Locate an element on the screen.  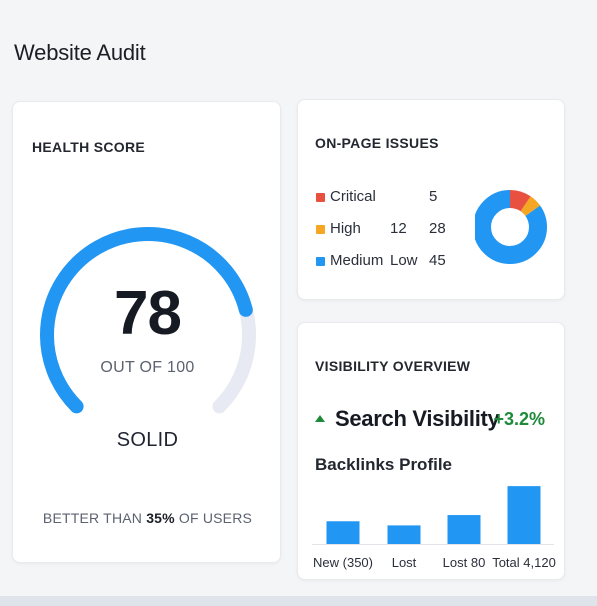
high-swatch is located at coordinates (320, 229).